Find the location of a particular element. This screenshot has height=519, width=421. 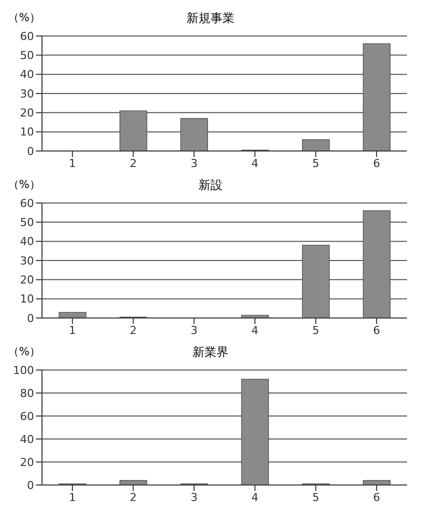

chart-title: 新規事業 is located at coordinates (210, 18).